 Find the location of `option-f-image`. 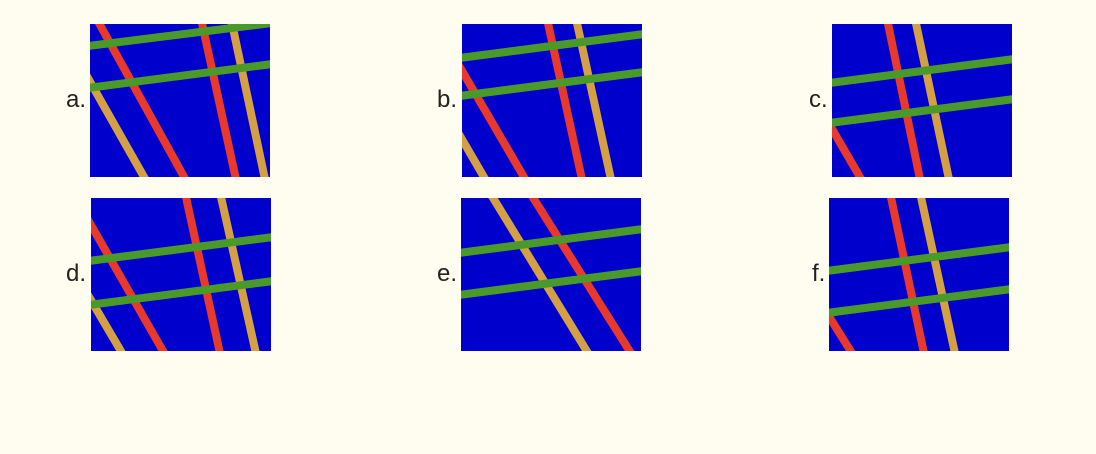

option-f-image is located at coordinates (919, 274).